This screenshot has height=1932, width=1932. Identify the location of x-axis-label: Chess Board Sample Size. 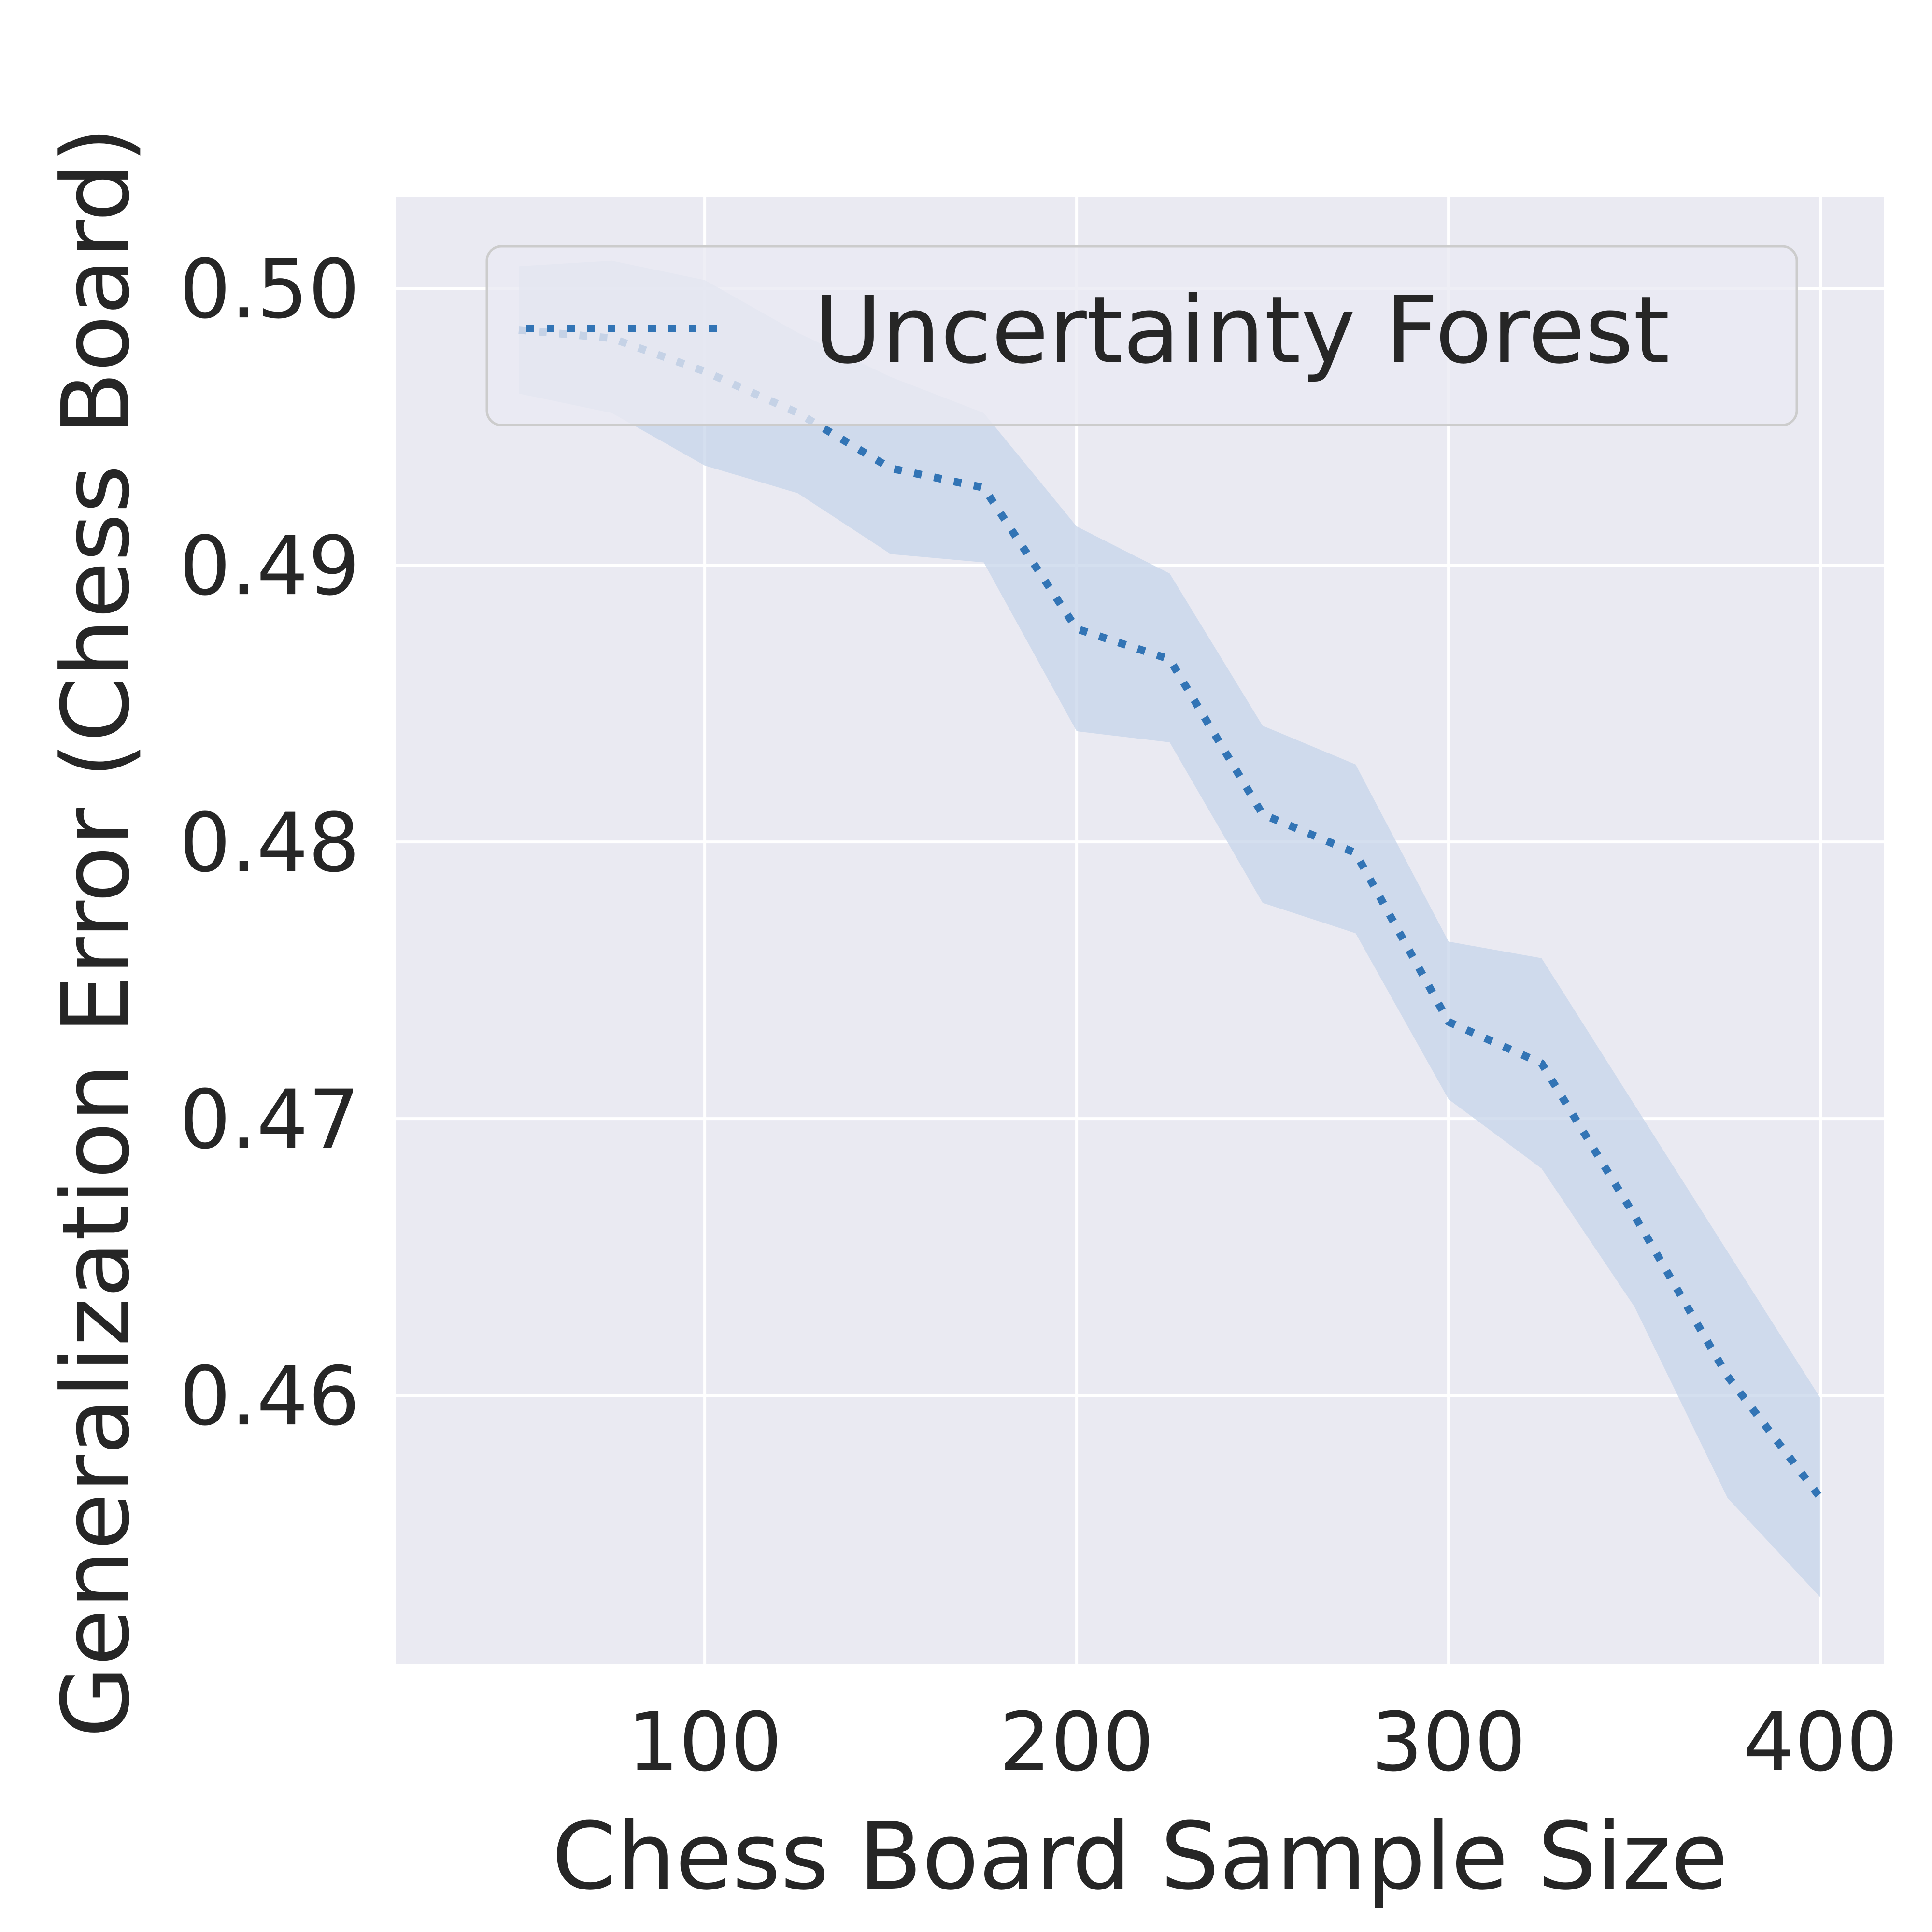
(1140, 1857).